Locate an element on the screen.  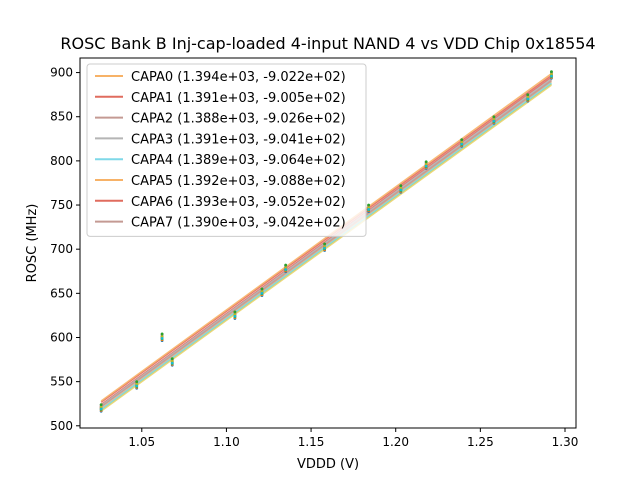
y-tick-label: 800 is located at coordinates (61, 161).